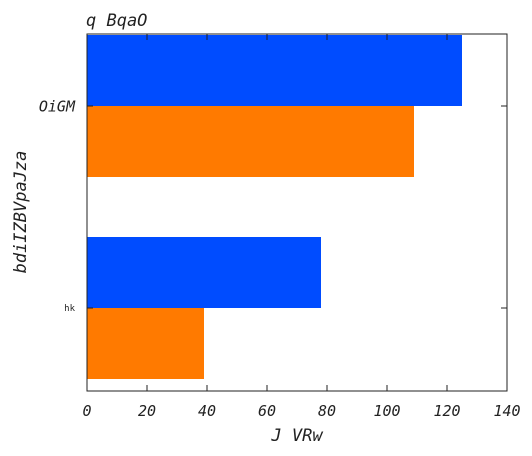 This screenshot has height=456, width=532. What do you see at coordinates (86, 411) in the screenshot?
I see `x-tick-label: 0` at bounding box center [86, 411].